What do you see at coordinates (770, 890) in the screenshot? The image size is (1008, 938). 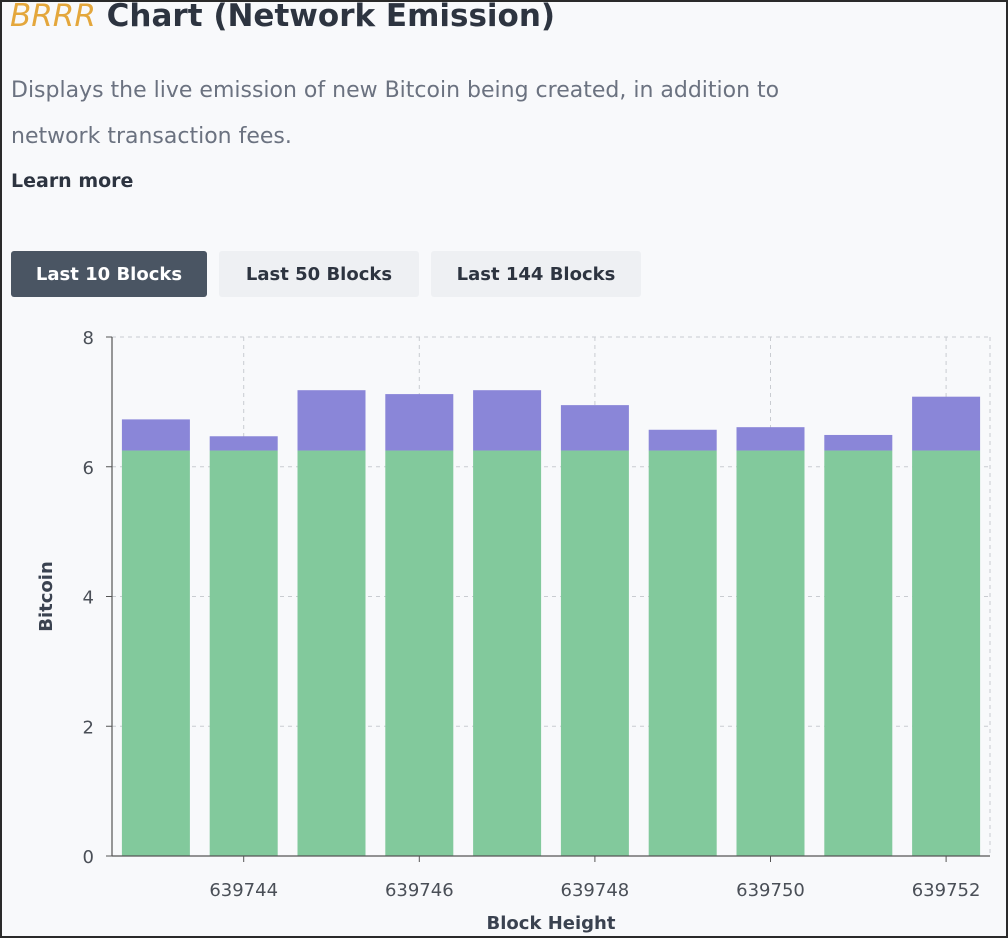 I see `x-tick-label: 639750` at bounding box center [770, 890].